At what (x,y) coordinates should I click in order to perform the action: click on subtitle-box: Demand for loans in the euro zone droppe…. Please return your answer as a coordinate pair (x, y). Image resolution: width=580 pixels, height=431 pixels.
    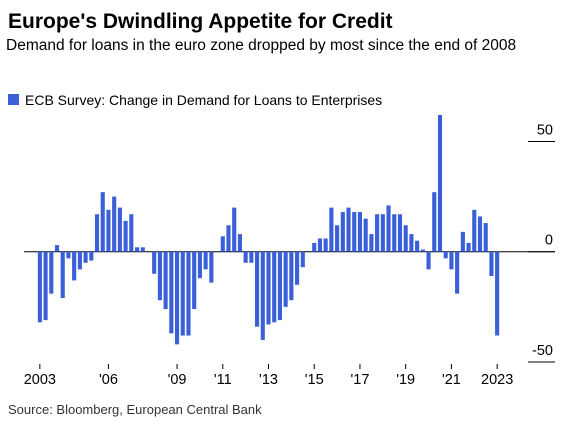
    Looking at the image, I should click on (261, 45).